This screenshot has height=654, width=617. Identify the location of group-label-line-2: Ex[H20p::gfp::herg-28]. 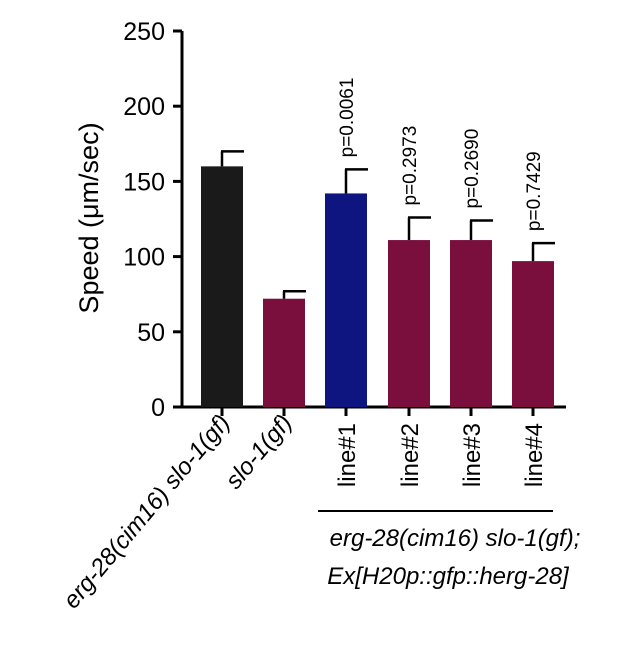
(448, 576).